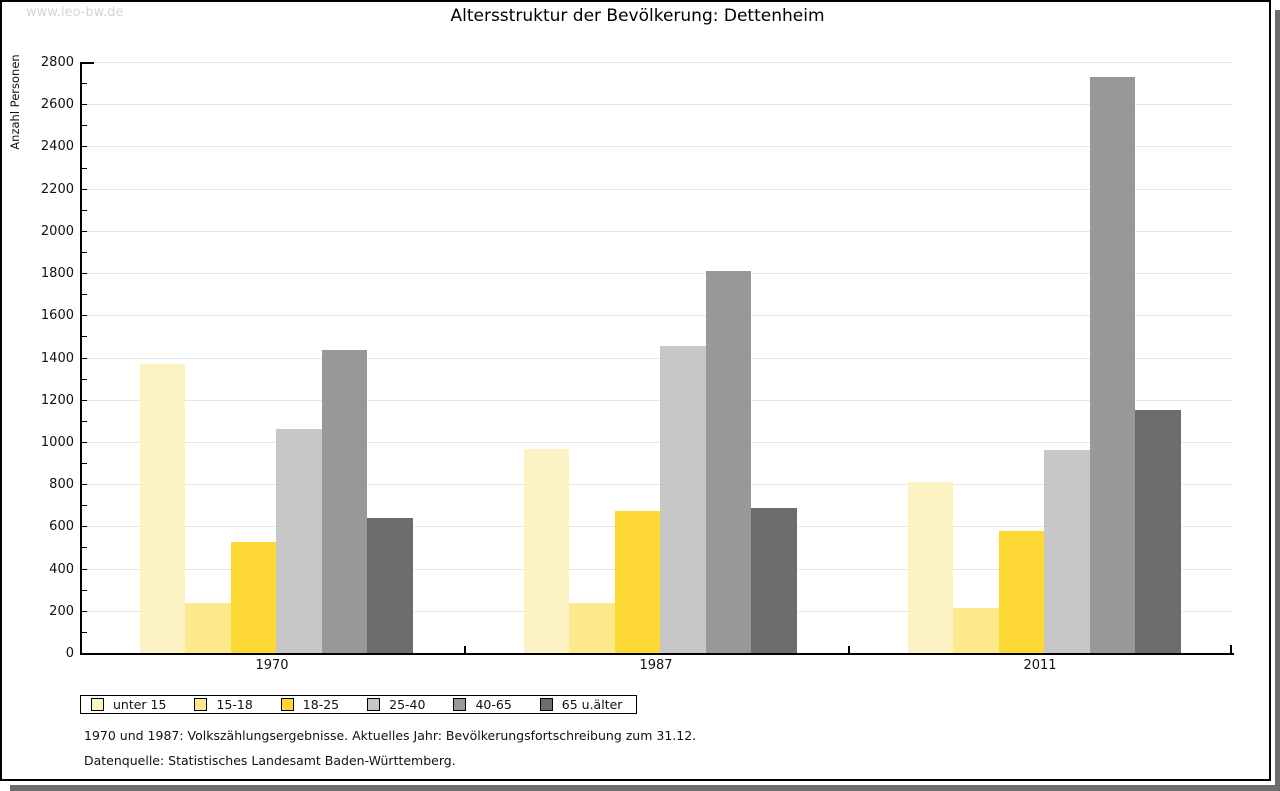  What do you see at coordinates (1277, 400) in the screenshot?
I see `drop-shadow-right` at bounding box center [1277, 400].